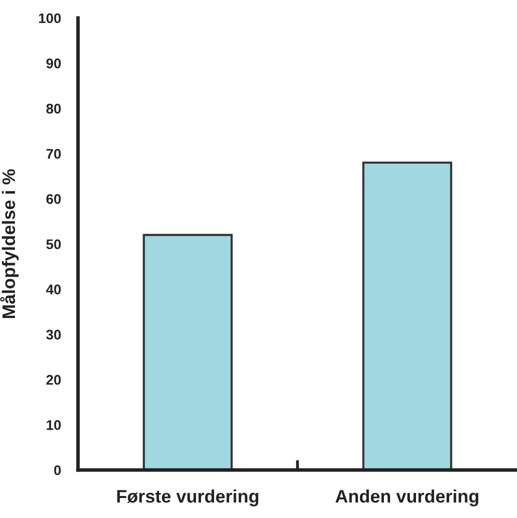 The height and width of the screenshot is (518, 517). What do you see at coordinates (53, 199) in the screenshot?
I see `y-tick-label: 60` at bounding box center [53, 199].